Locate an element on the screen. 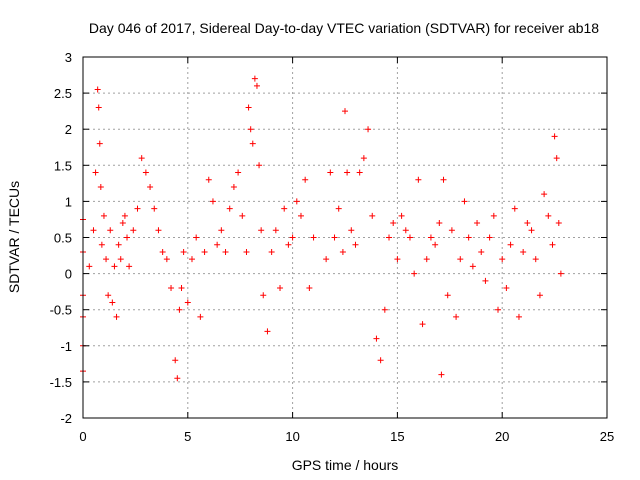 The height and width of the screenshot is (480, 640). x-tick-label: 25 is located at coordinates (607, 436).